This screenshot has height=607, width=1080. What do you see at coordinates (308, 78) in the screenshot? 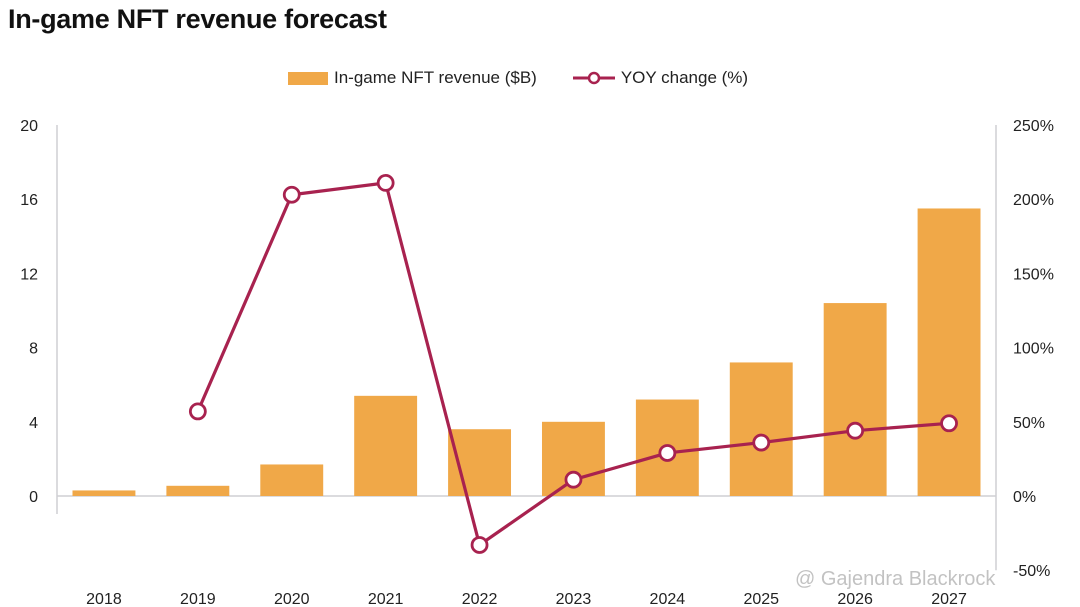
I see `legend-bar-swatch` at bounding box center [308, 78].